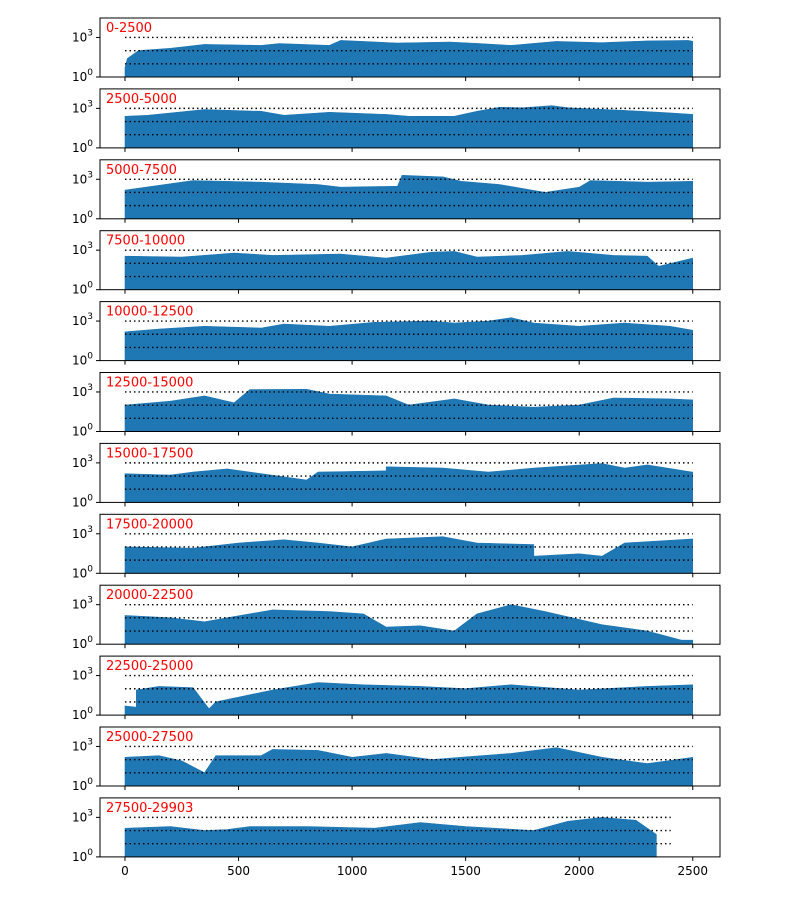 This screenshot has height=900, width=800. I want to click on panel-10: 10⁰ 10³ 25000-27500, so click(396, 759).